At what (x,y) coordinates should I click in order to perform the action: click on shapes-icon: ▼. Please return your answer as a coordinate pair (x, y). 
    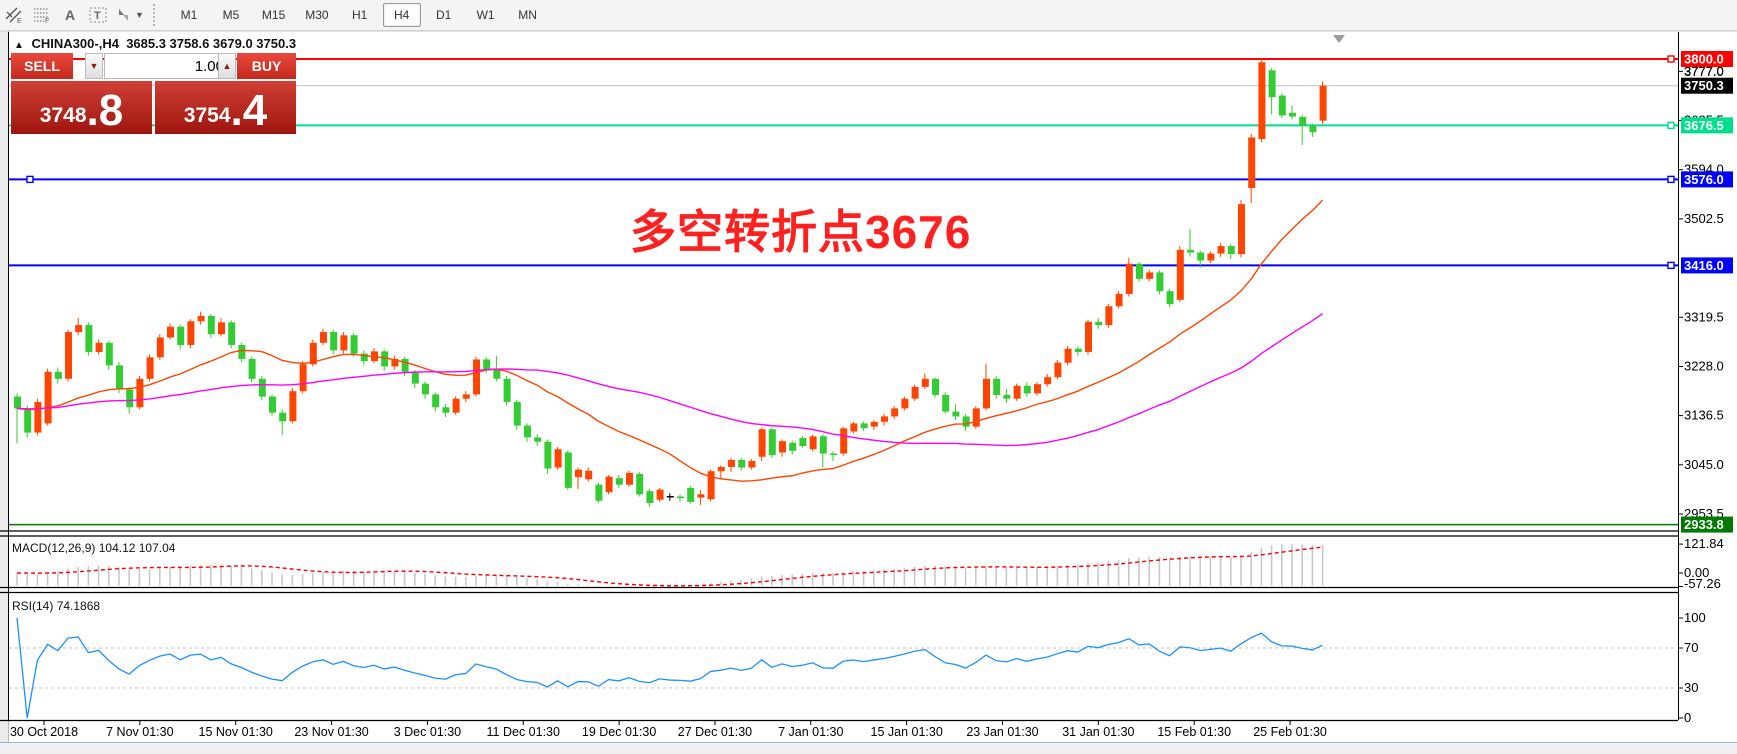
    Looking at the image, I should click on (129, 15).